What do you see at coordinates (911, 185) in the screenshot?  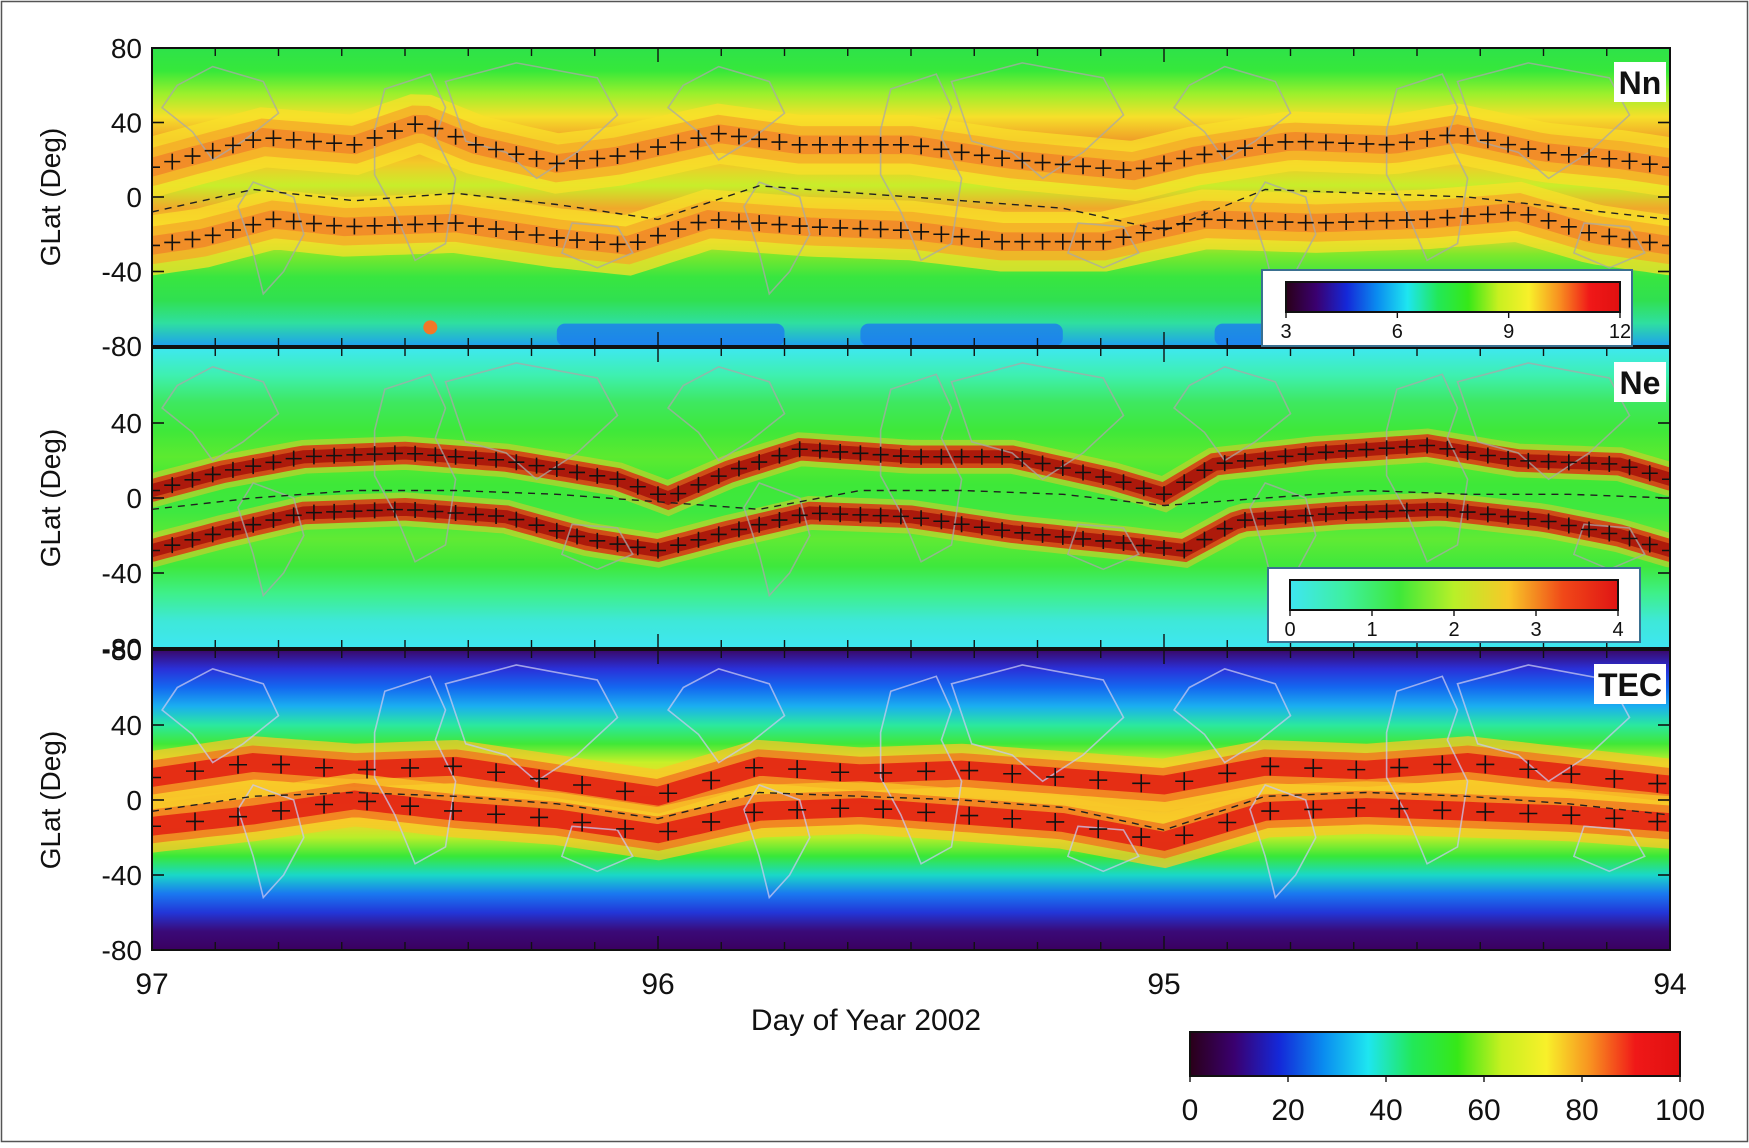 I see `nn-crest-markers` at bounding box center [911, 185].